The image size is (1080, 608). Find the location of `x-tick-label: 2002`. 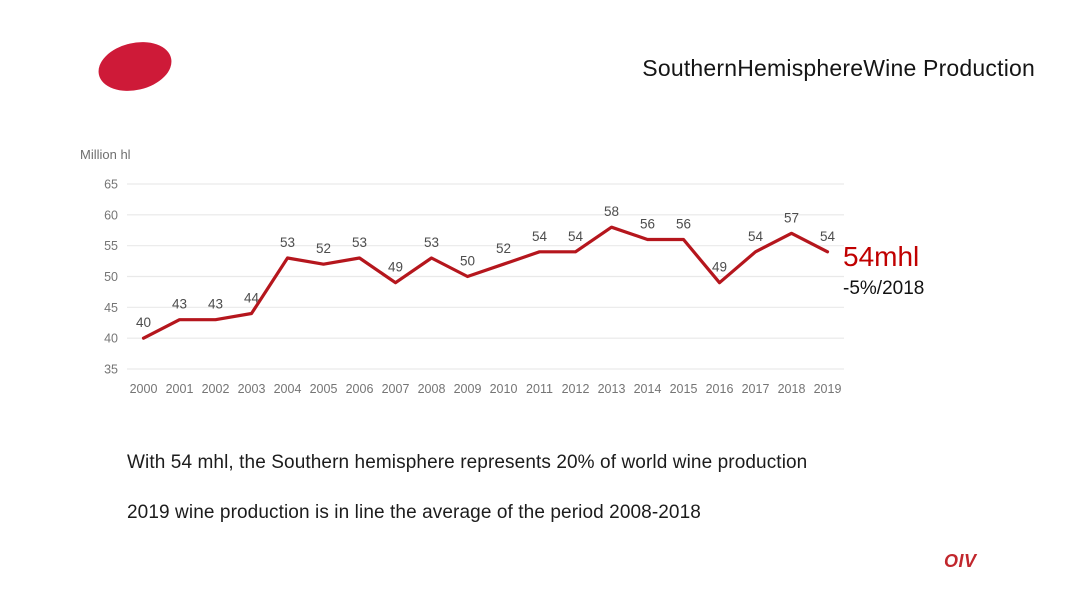

x-tick-label: 2002 is located at coordinates (216, 389).